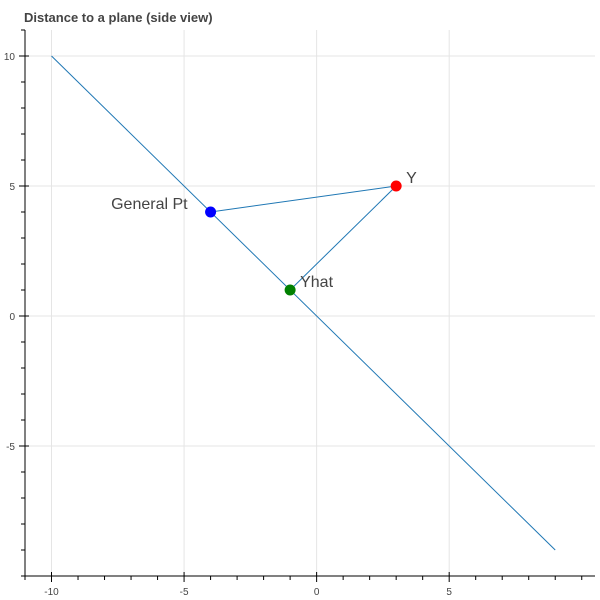 The height and width of the screenshot is (600, 600). What do you see at coordinates (184, 592) in the screenshot?
I see `x-tick-label: -5` at bounding box center [184, 592].